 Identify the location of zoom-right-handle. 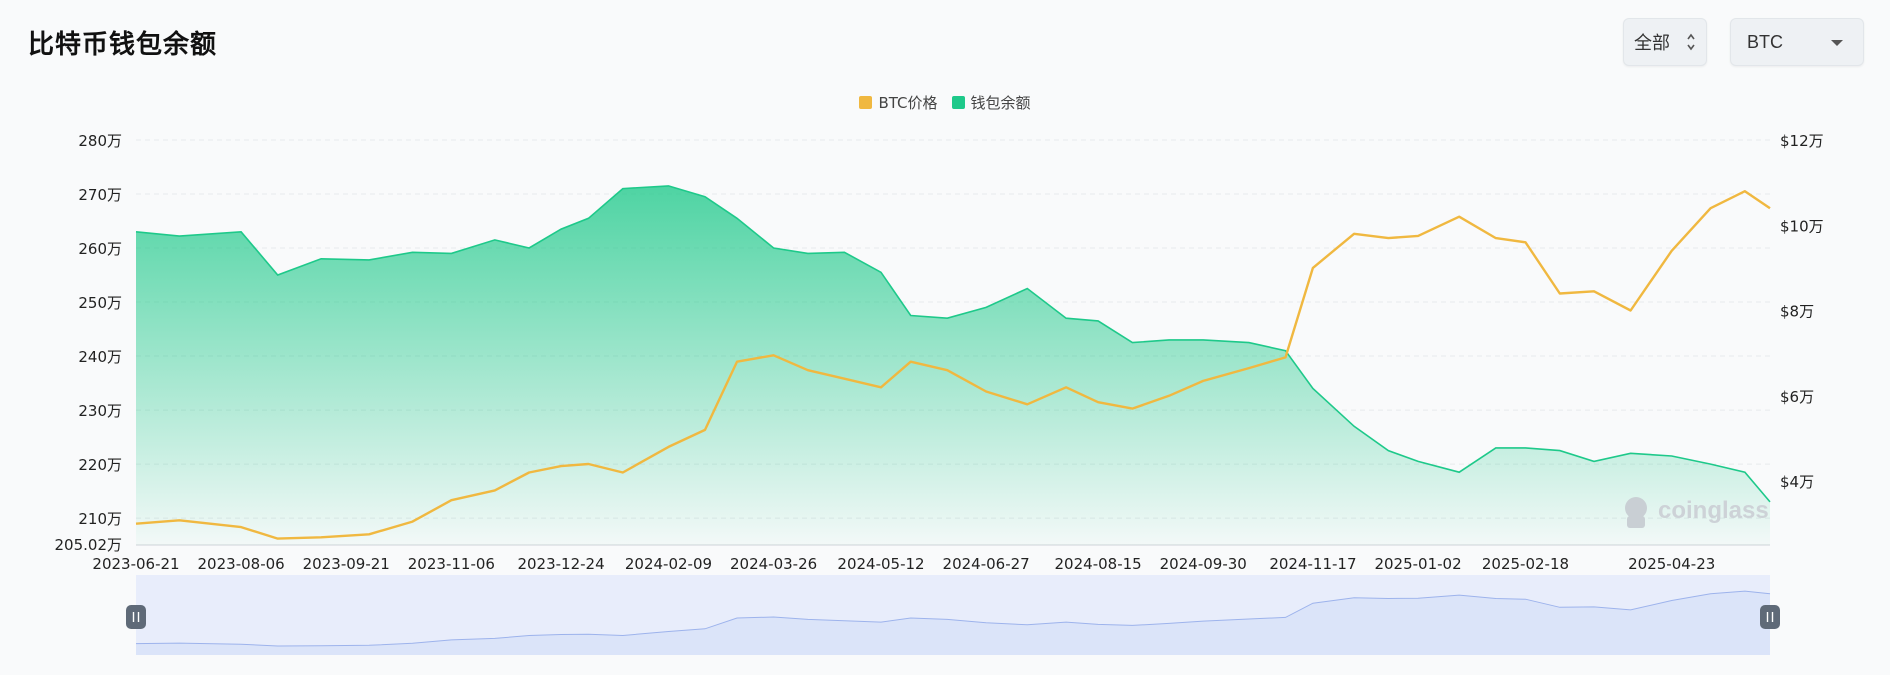
(1770, 617).